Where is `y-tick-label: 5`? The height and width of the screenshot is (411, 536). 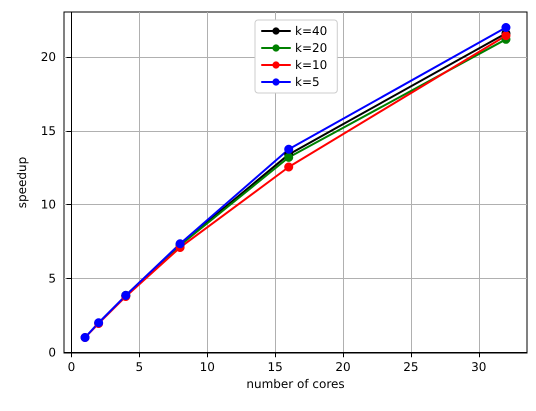
y-tick-label: 5 is located at coordinates (52, 278).